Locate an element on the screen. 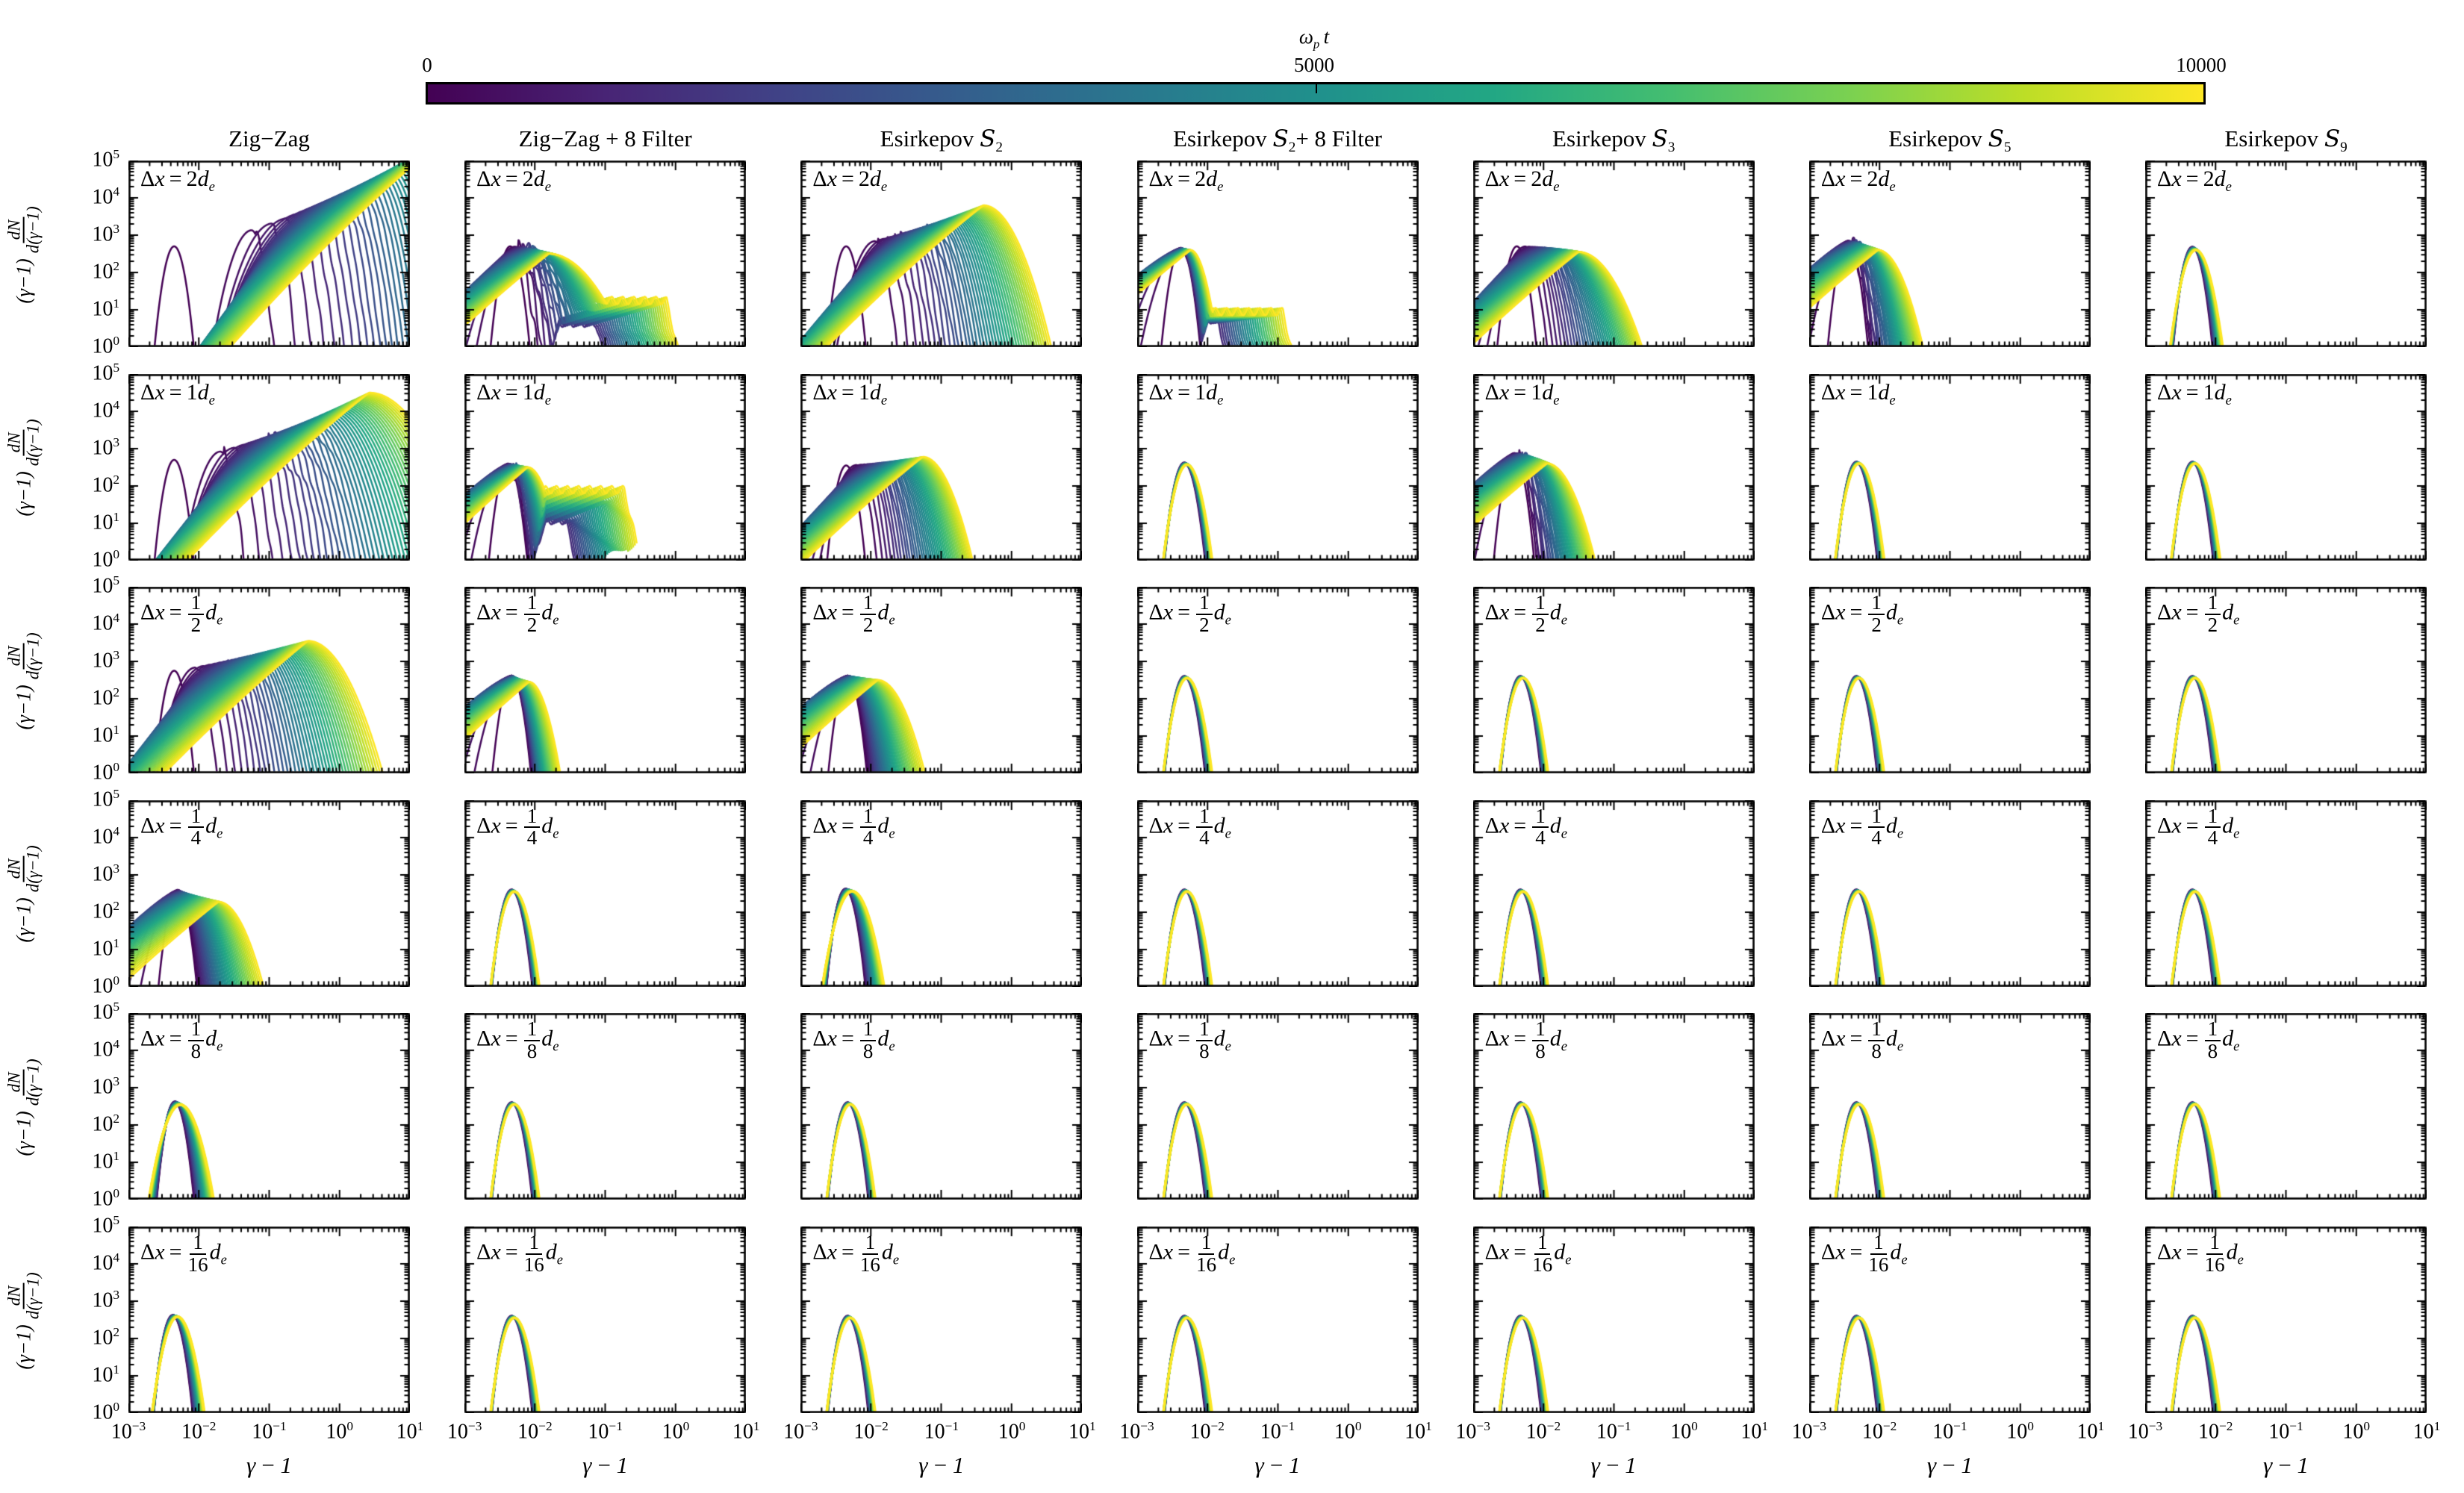 This screenshot has width=2464, height=1493. spectra-canvas-r2c4 is located at coordinates (1277, 467).